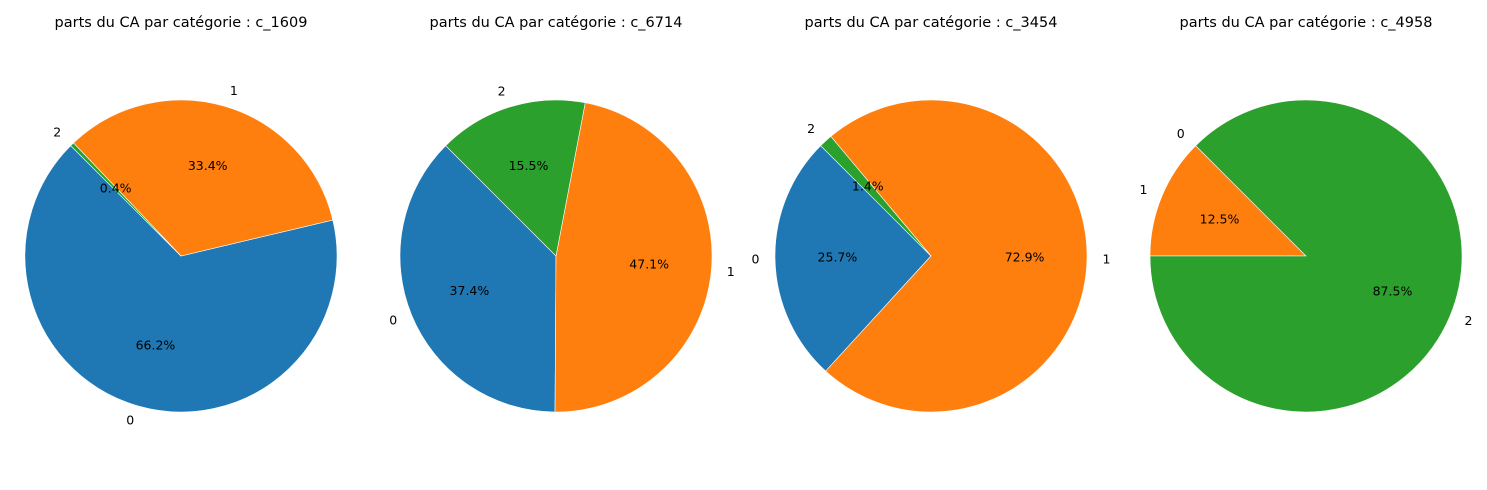  Describe the element at coordinates (470, 290) in the screenshot. I see `slice-percent-0: 37.4%` at that location.